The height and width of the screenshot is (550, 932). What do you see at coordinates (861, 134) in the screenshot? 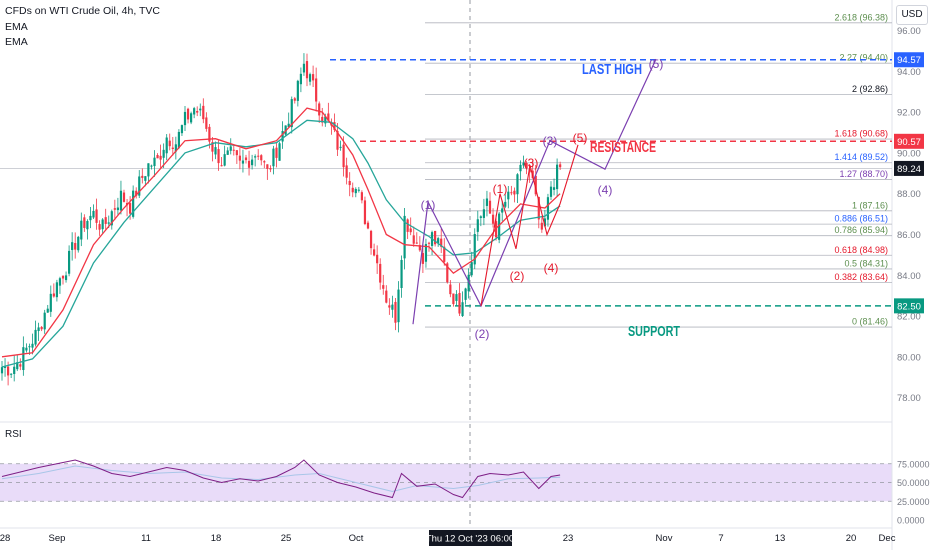
I see `fib-level-label: 1.618 (90.68)` at bounding box center [861, 134].